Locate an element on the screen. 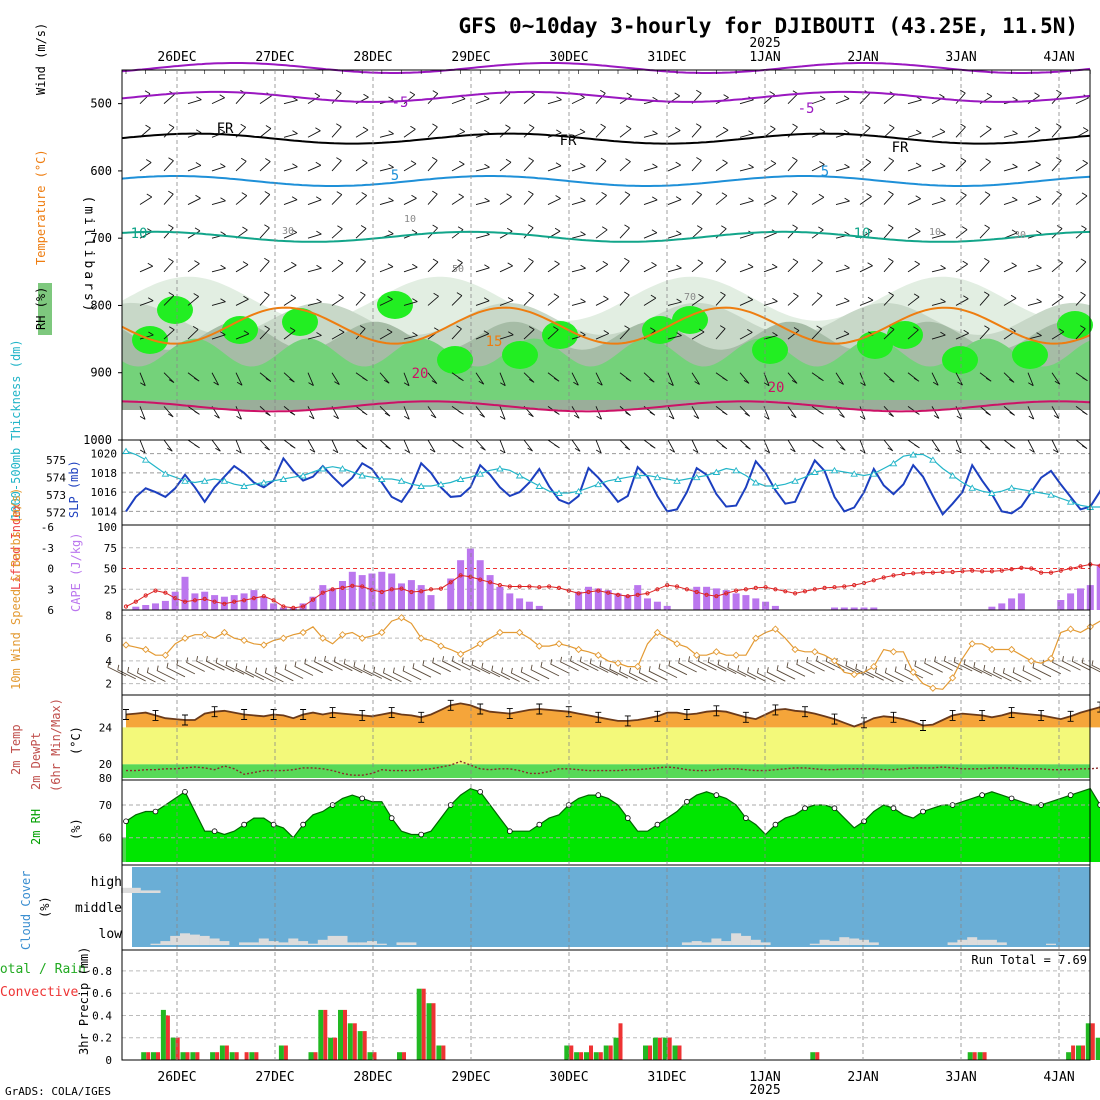  rh-fill is located at coordinates (613, 825).